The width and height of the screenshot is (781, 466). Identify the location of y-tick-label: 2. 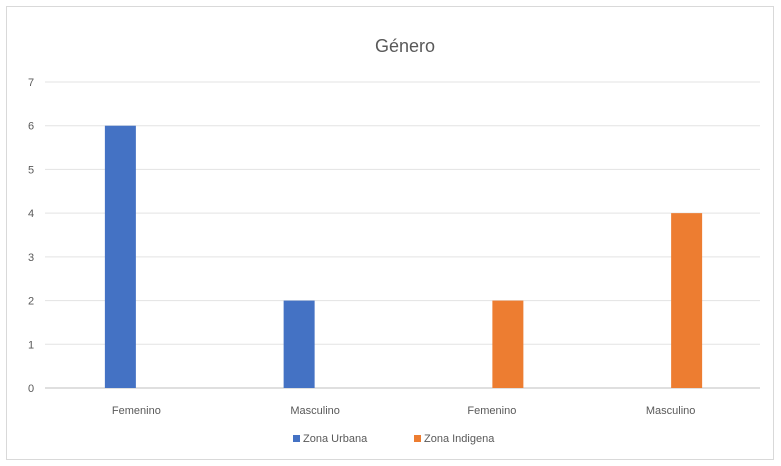
(31, 302).